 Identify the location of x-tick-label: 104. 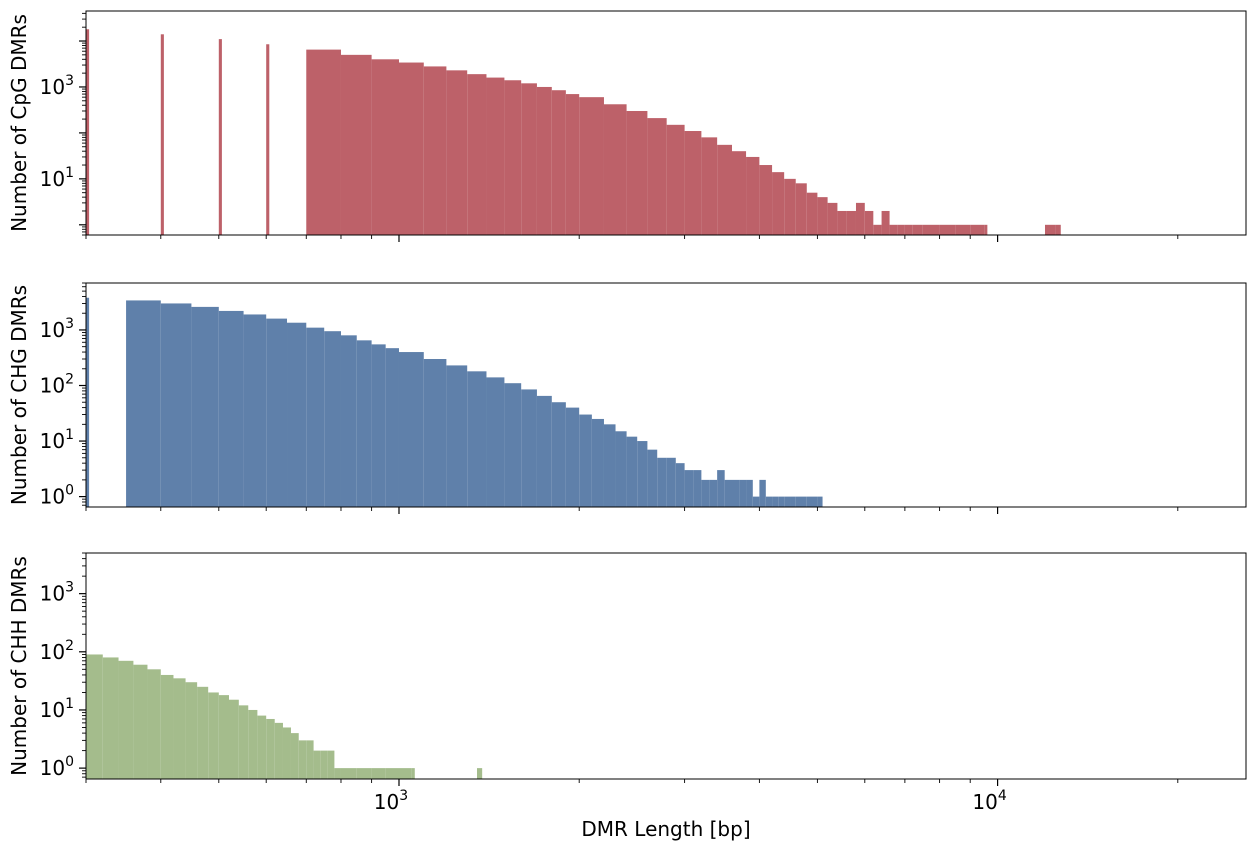
(989, 801).